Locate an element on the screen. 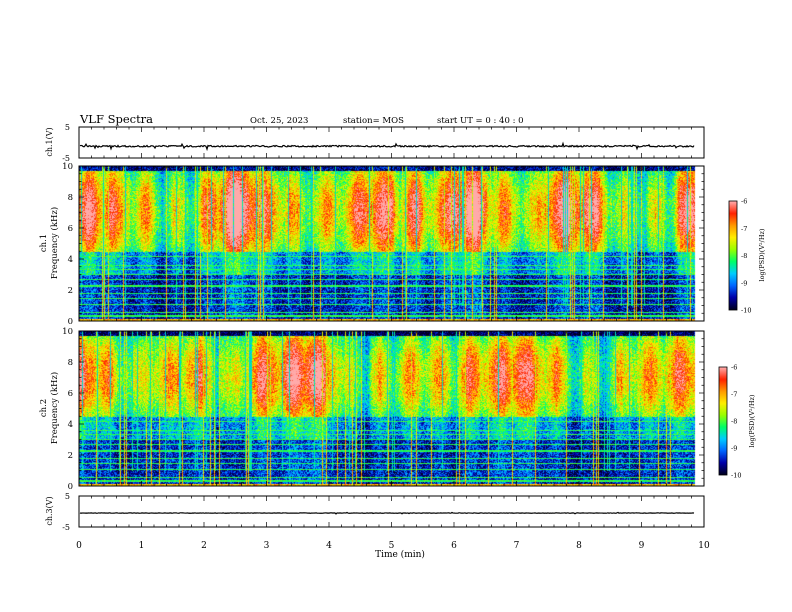 Image resolution: width=792 pixels, height=612 pixels. ch1-frequency-ticklabels: 0 2 4 6 8 10 is located at coordinates (67, 244).